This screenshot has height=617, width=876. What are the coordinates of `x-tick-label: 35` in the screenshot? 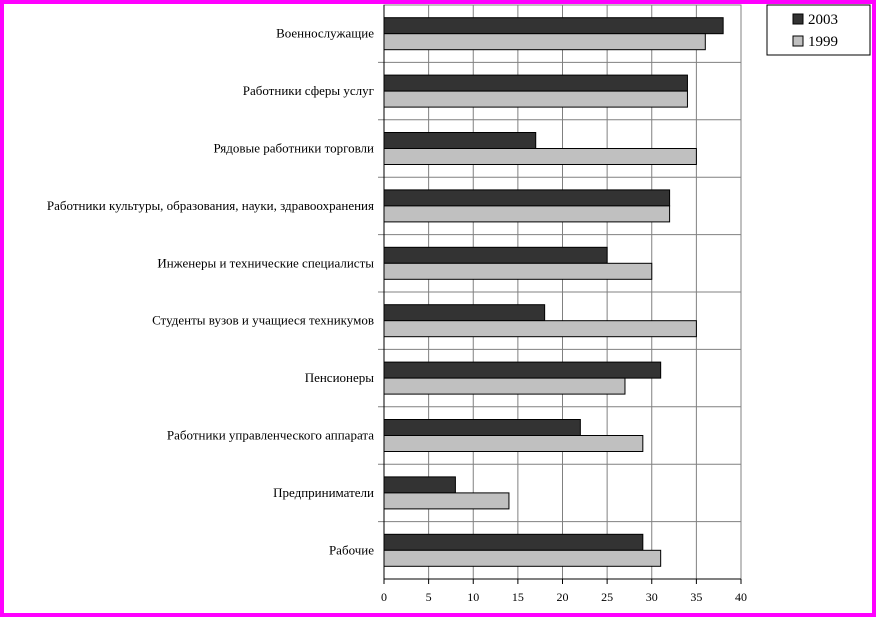 It's located at (696, 597).